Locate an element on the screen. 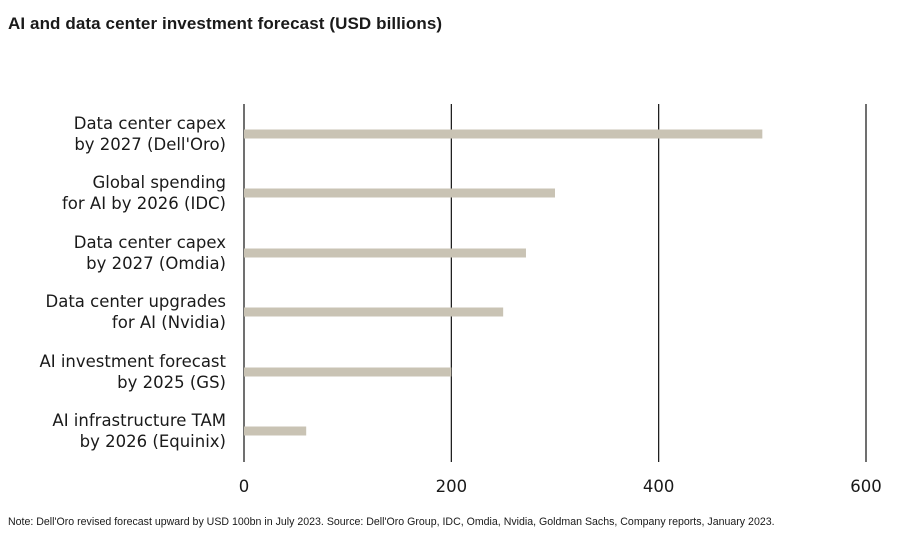 The width and height of the screenshot is (916, 534). category-label-4: AI investment forecast by 2025 (GS) is located at coordinates (132, 372).